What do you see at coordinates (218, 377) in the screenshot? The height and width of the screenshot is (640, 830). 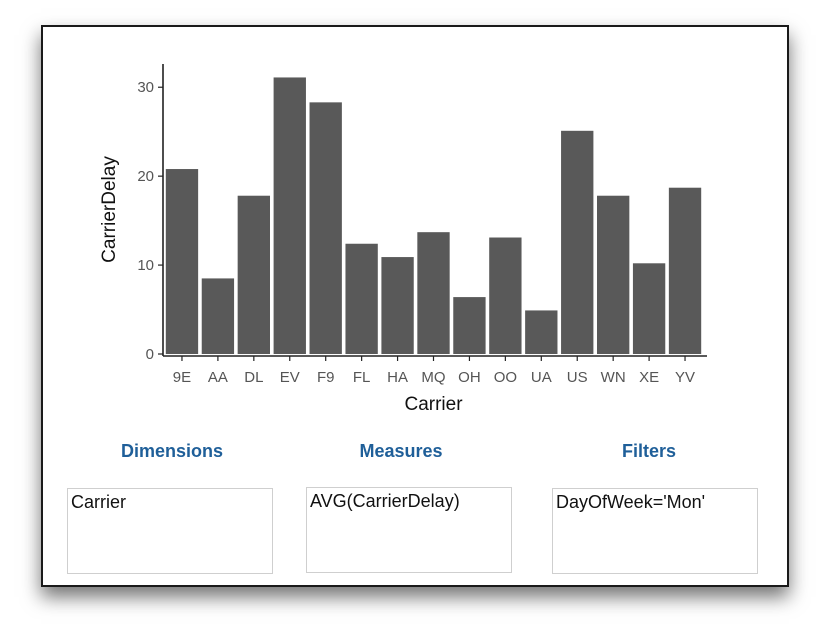 I see `x-tick-label: AA` at bounding box center [218, 377].